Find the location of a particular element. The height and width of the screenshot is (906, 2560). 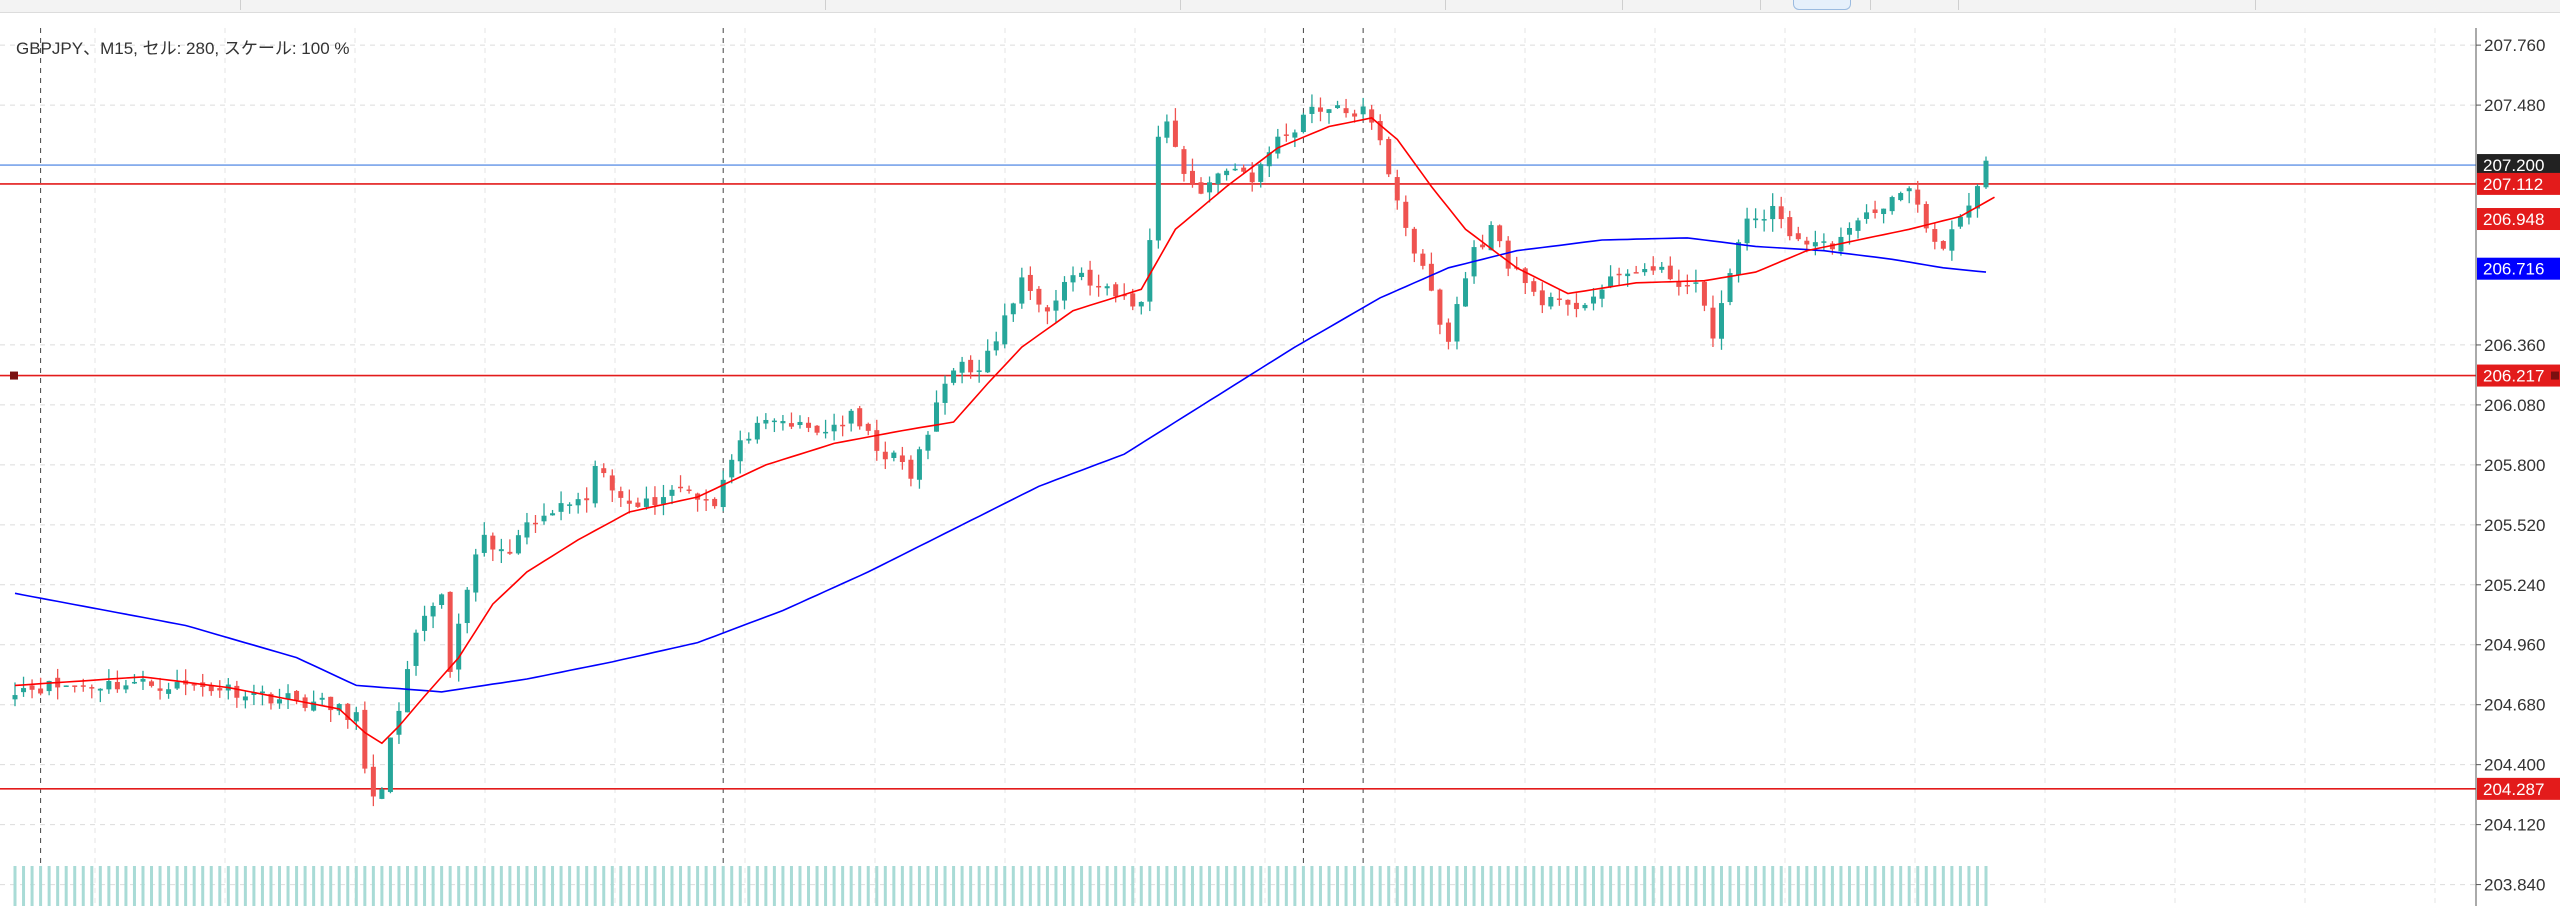

price-axis-label: 206.080 is located at coordinates (2514, 405).